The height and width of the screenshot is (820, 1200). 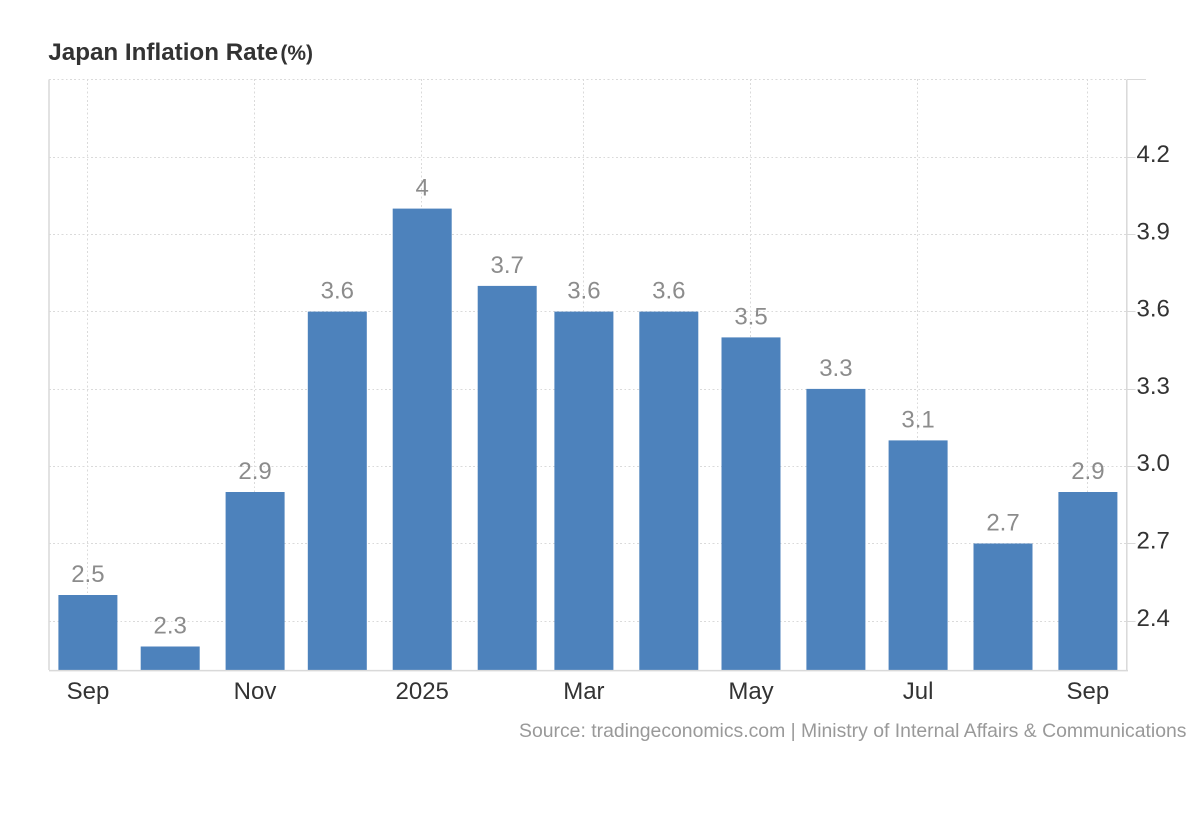 What do you see at coordinates (422, 691) in the screenshot?
I see `svg-text: 2025` at bounding box center [422, 691].